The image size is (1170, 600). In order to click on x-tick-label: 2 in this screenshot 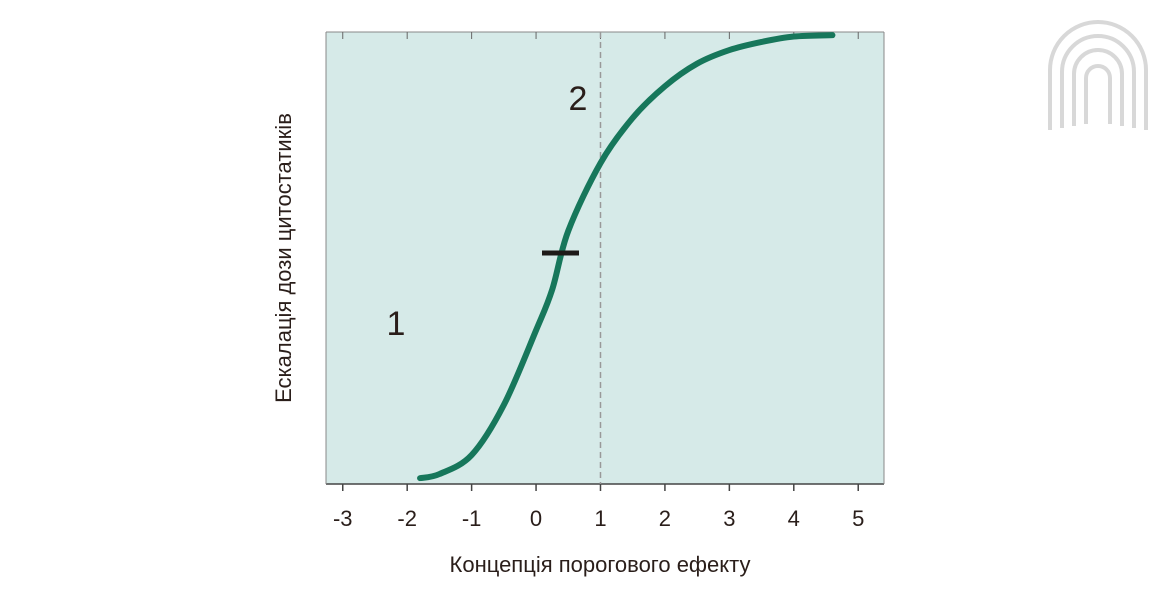, I will do `click(665, 518)`.